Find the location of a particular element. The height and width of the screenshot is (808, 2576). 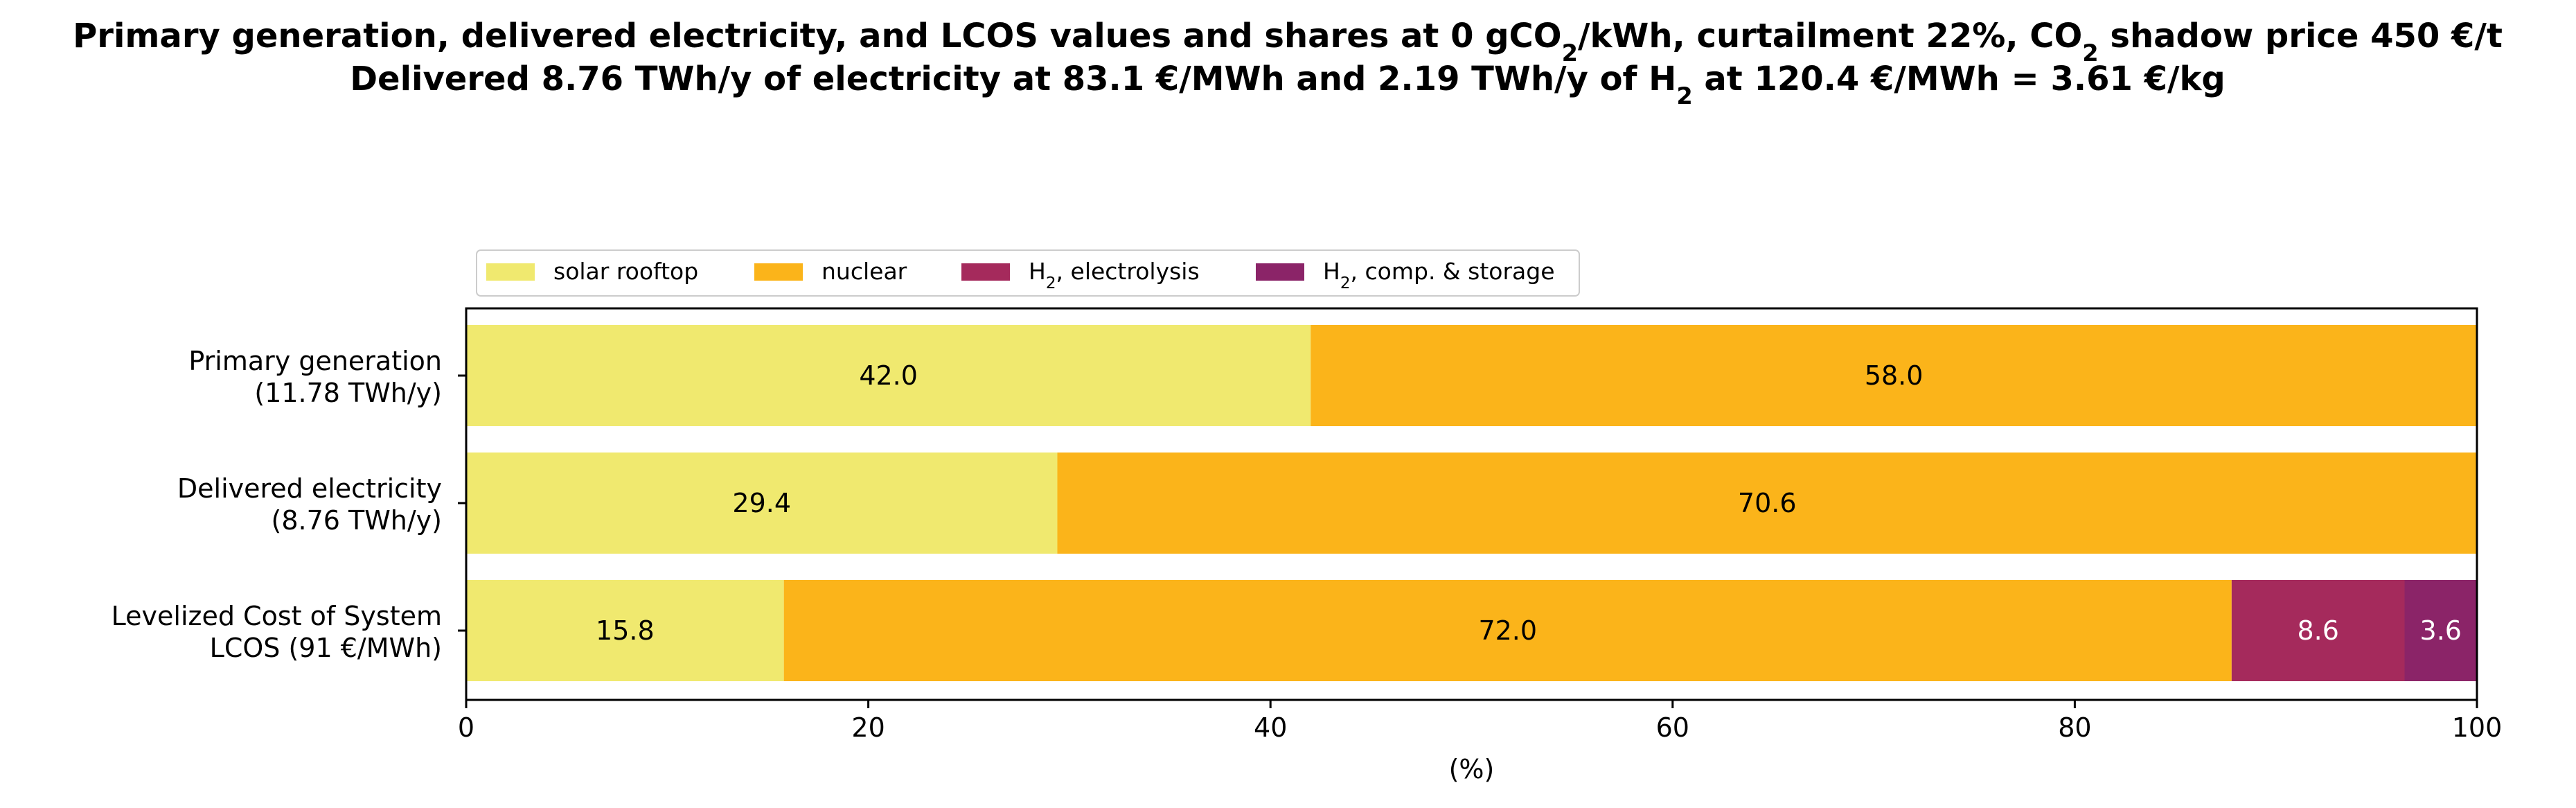

y-category-label: (8.76 TWh/y) is located at coordinates (357, 520).